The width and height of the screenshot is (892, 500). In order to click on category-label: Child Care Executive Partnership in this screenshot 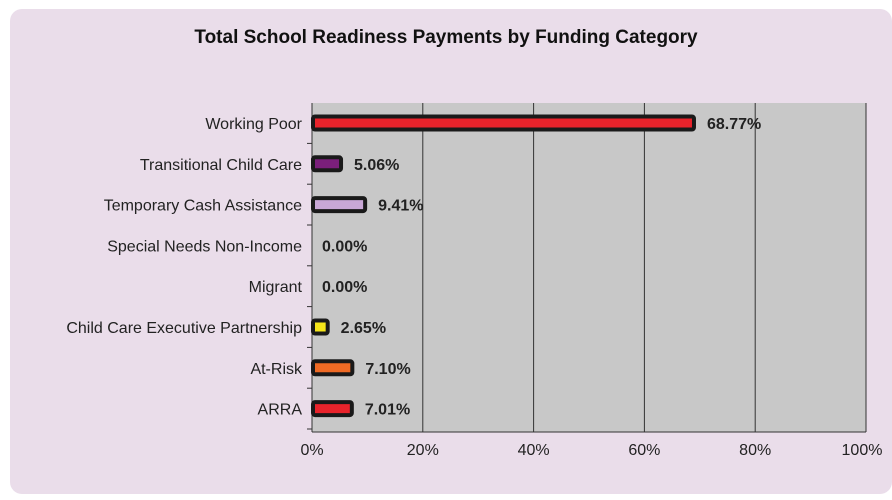, I will do `click(184, 328)`.